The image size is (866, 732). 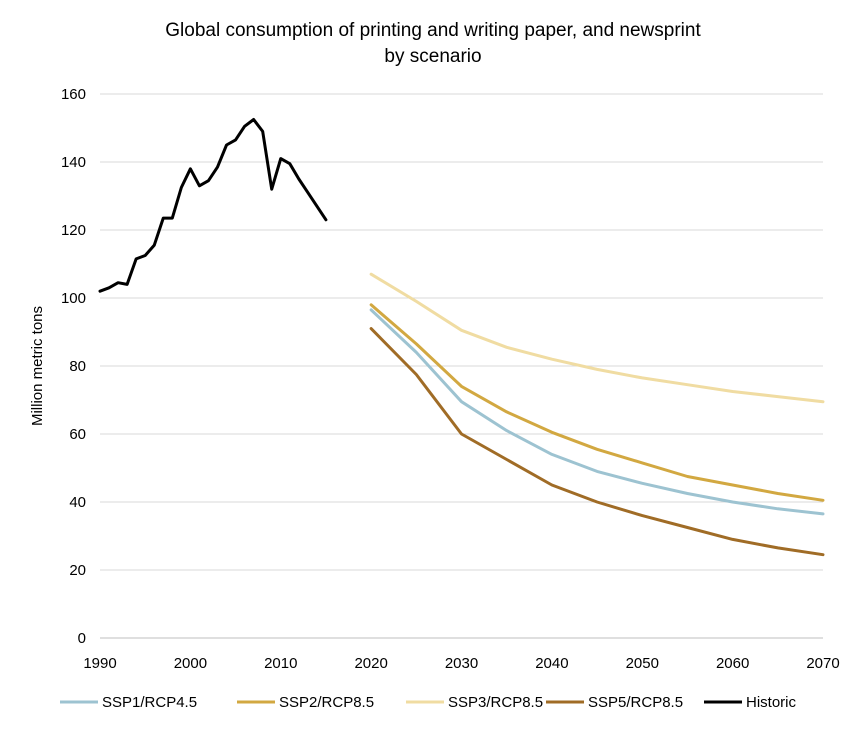 I want to click on x-tick-label: 2030, so click(x=461, y=663).